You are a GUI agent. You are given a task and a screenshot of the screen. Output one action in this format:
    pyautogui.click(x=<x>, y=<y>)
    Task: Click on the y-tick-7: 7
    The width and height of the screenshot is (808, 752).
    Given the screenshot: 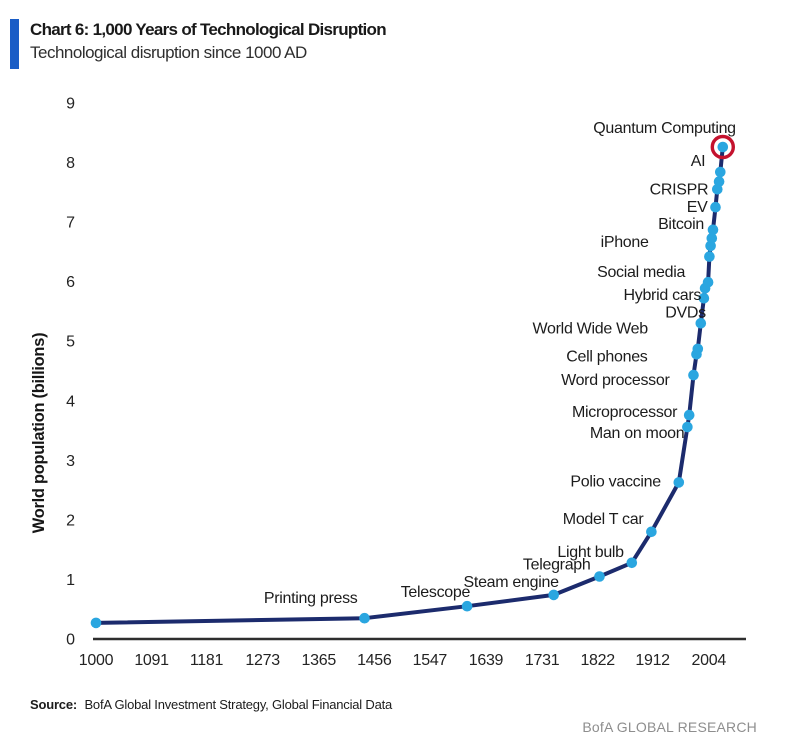 What is the action you would take?
    pyautogui.click(x=70, y=223)
    